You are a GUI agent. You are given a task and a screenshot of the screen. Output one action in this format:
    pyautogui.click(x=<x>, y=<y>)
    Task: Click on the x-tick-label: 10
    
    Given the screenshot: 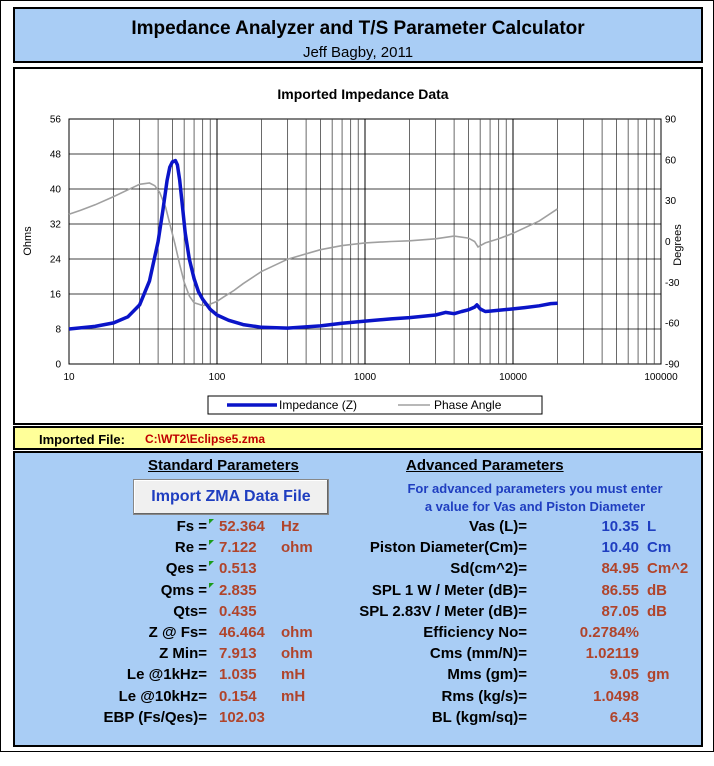 What is the action you would take?
    pyautogui.click(x=69, y=377)
    